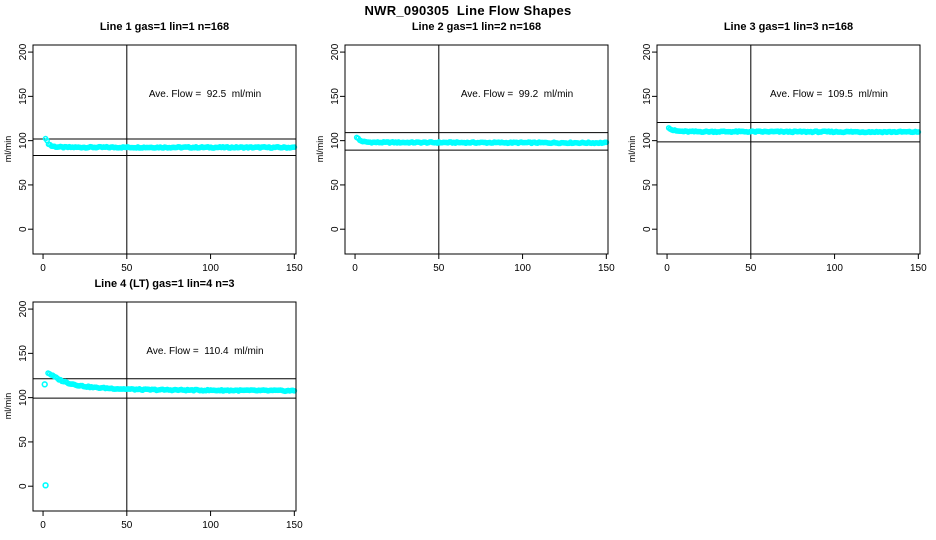 The image size is (936, 540). I want to click on subplot-title: Line 1 gas=1 lin=1 n=168, so click(164, 27).